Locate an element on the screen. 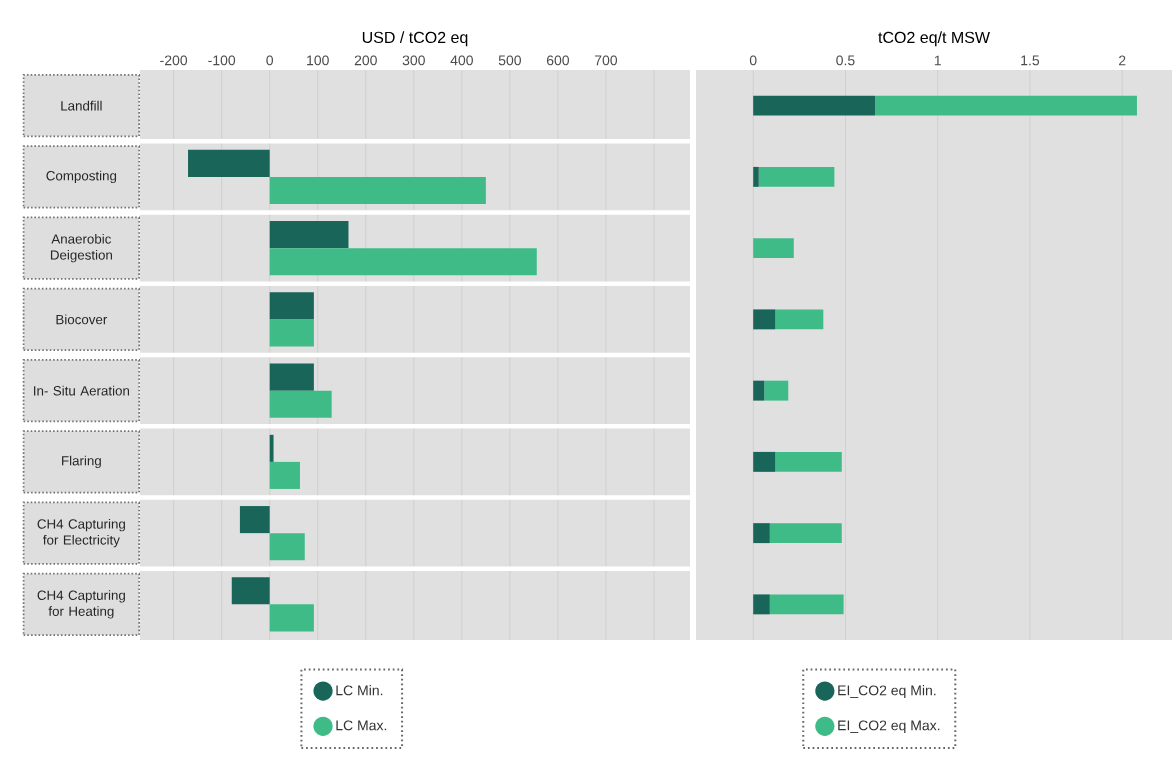 The height and width of the screenshot is (779, 1174). legend-label: EI_CO2 eq Min. is located at coordinates (887, 692).